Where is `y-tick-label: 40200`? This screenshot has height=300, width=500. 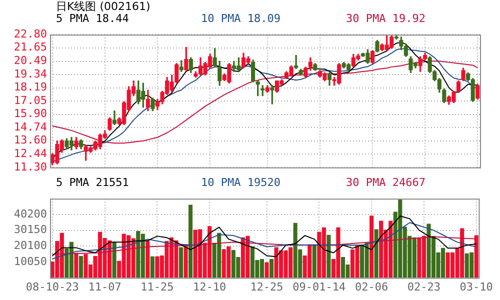 y-tick-label: 40200 is located at coordinates (30, 213).